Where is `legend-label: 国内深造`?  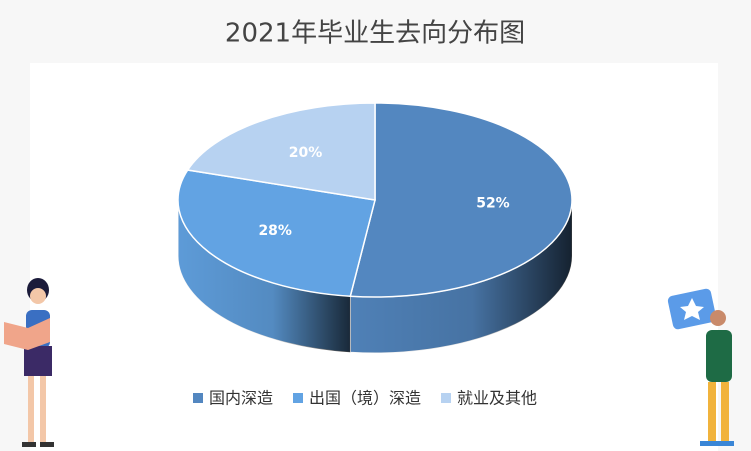 legend-label: 国内深造 is located at coordinates (241, 398).